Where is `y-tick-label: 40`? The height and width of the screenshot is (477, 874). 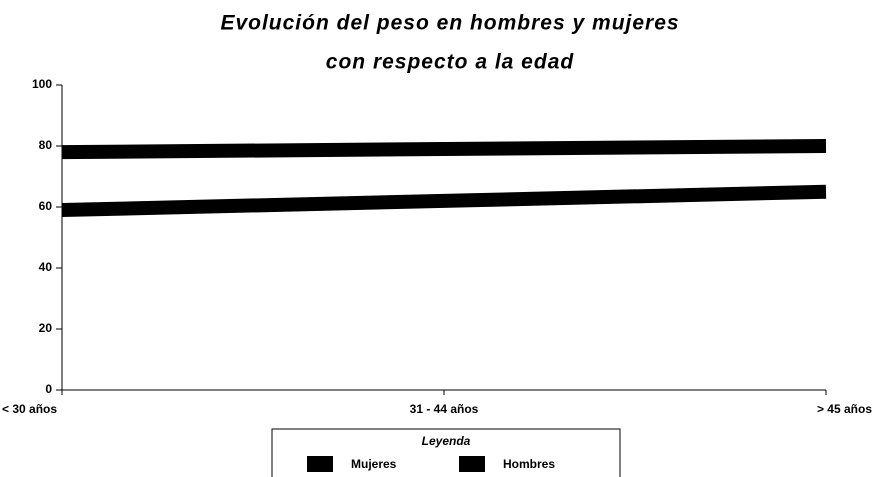
y-tick-label: 40 is located at coordinates (46, 267).